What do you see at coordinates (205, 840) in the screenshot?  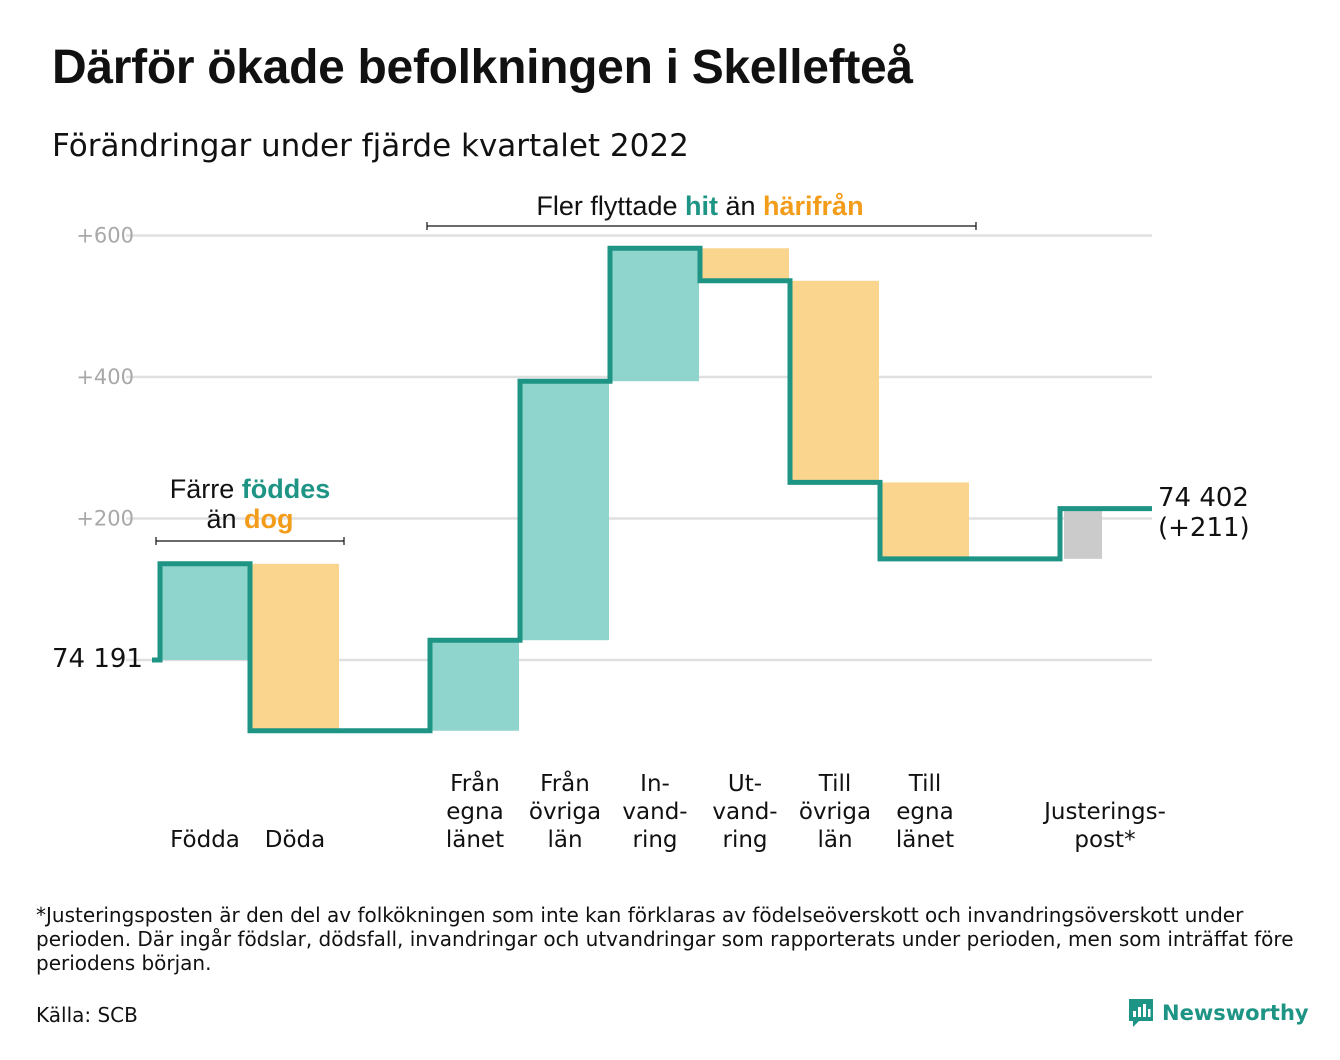 I see `category-label: Födda` at bounding box center [205, 840].